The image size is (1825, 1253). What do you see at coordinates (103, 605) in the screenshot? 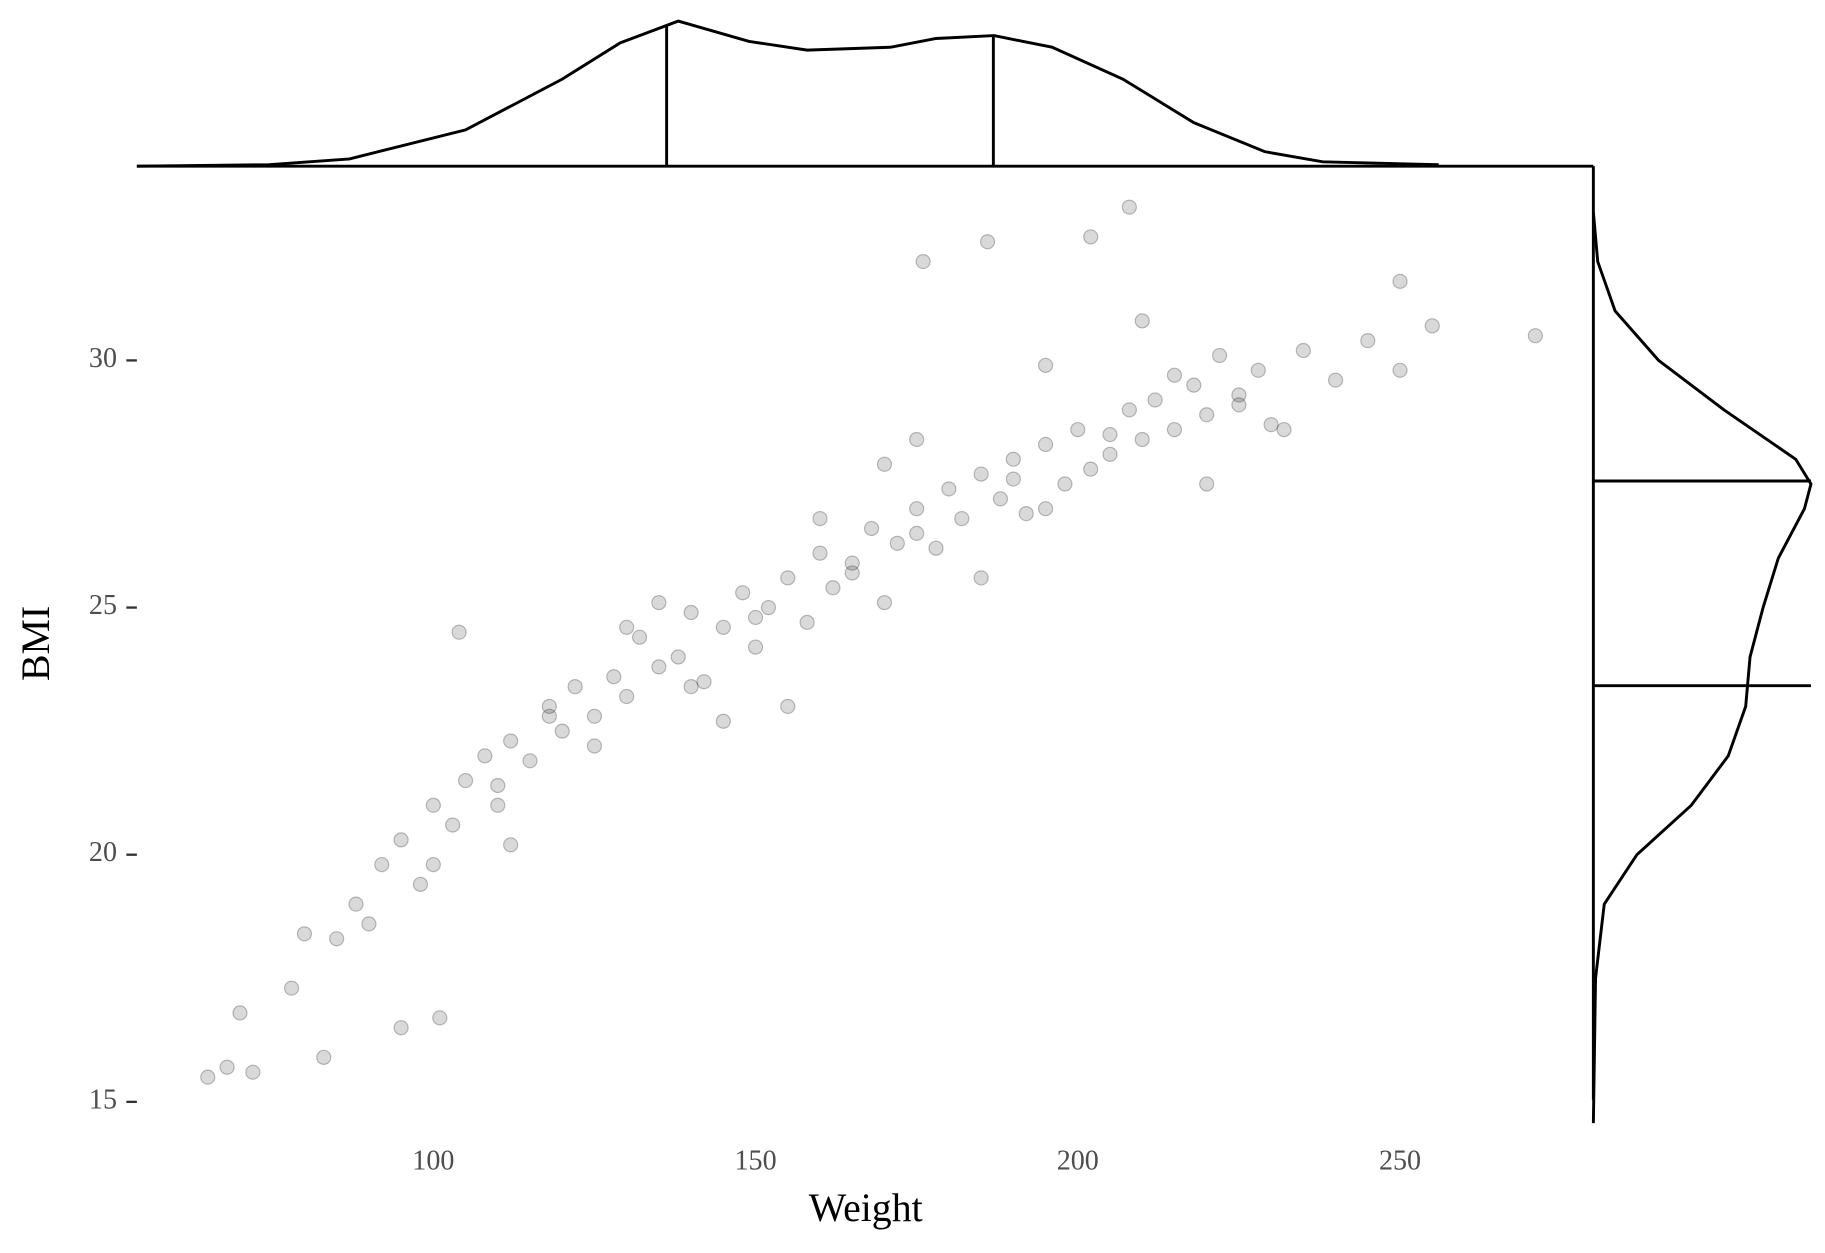
I see `y-tick-label: 25` at bounding box center [103, 605].